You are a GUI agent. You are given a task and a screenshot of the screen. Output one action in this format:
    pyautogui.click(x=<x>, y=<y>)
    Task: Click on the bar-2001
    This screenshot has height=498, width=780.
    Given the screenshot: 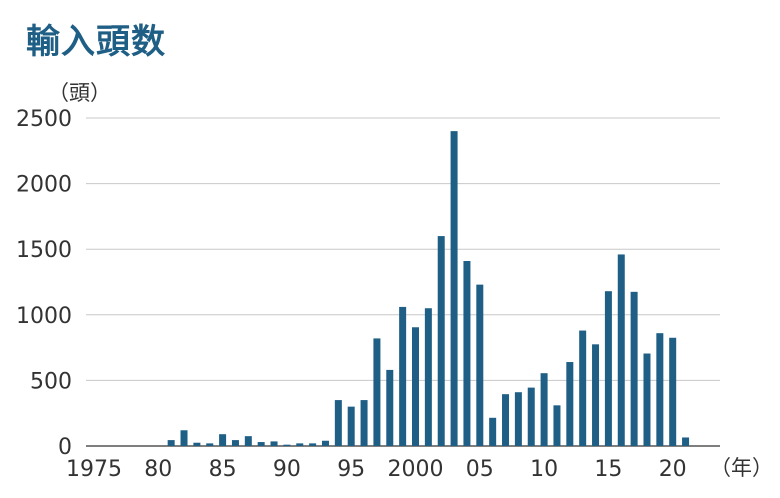 What is the action you would take?
    pyautogui.click(x=428, y=377)
    